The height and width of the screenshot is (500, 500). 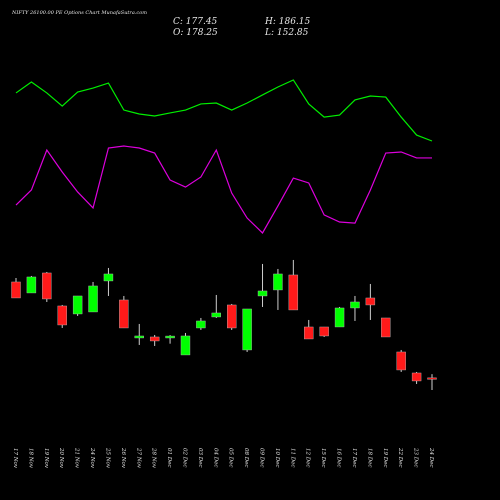 What do you see at coordinates (308, 458) in the screenshot?
I see `x-tick-label: 12 Dec` at bounding box center [308, 458].